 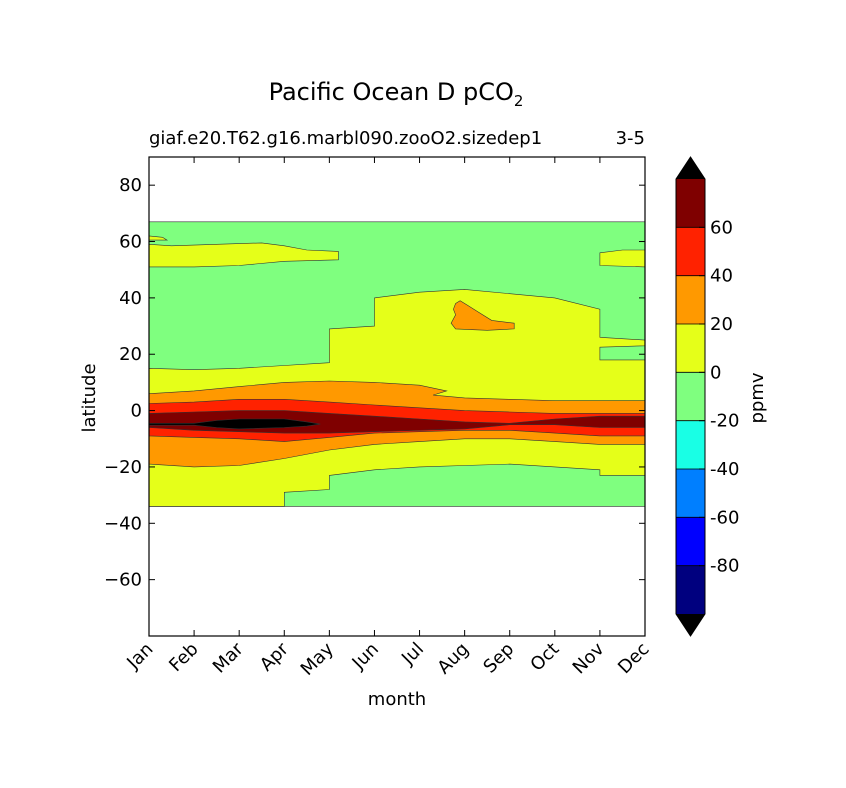 I want to click on y-tick-label: −40, so click(x=123, y=523).